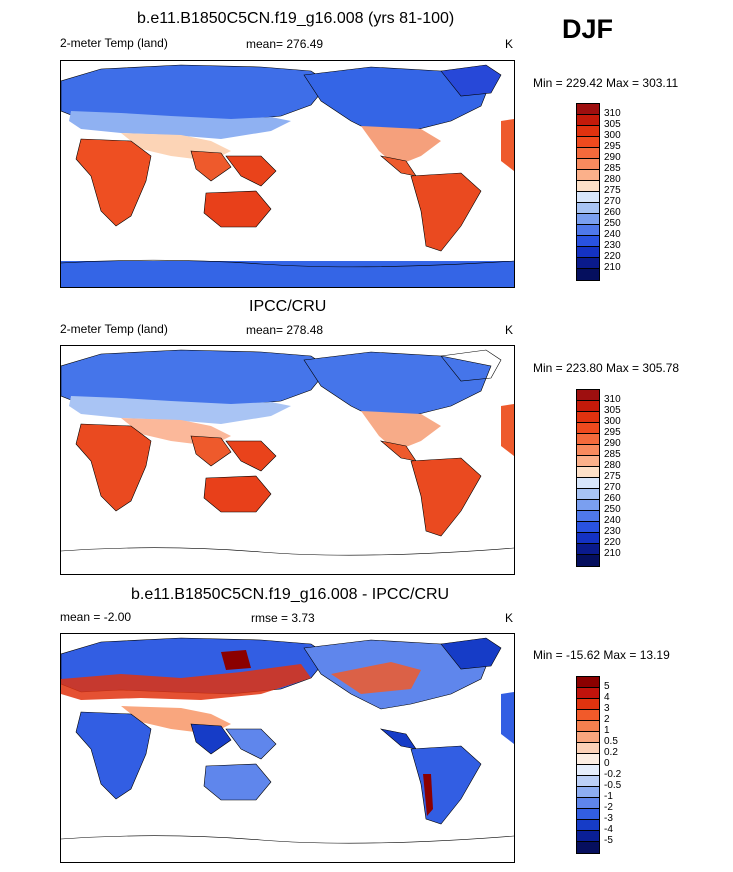 The width and height of the screenshot is (733, 872). I want to click on cbar3-tick: -0.5, so click(613, 785).